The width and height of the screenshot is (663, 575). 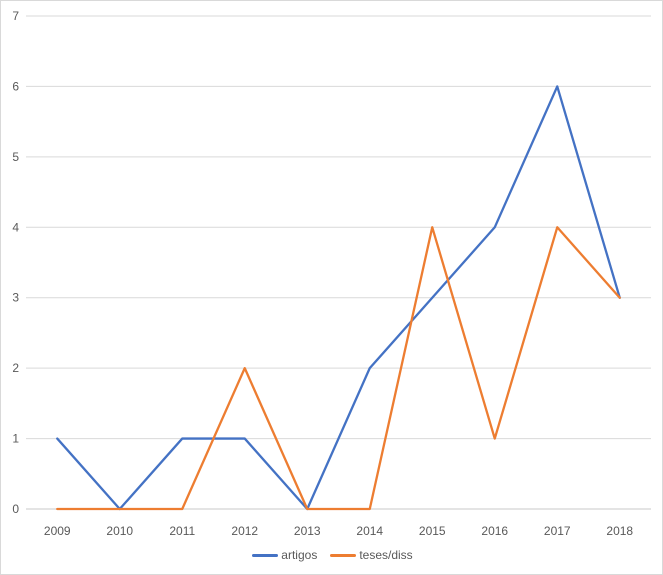 I want to click on y-axis-tick-label: 2, so click(x=15, y=368).